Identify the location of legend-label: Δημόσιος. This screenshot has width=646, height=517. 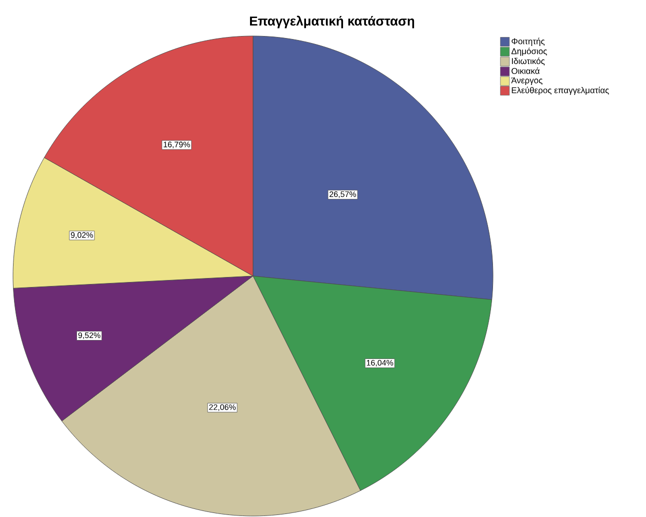
(529, 52).